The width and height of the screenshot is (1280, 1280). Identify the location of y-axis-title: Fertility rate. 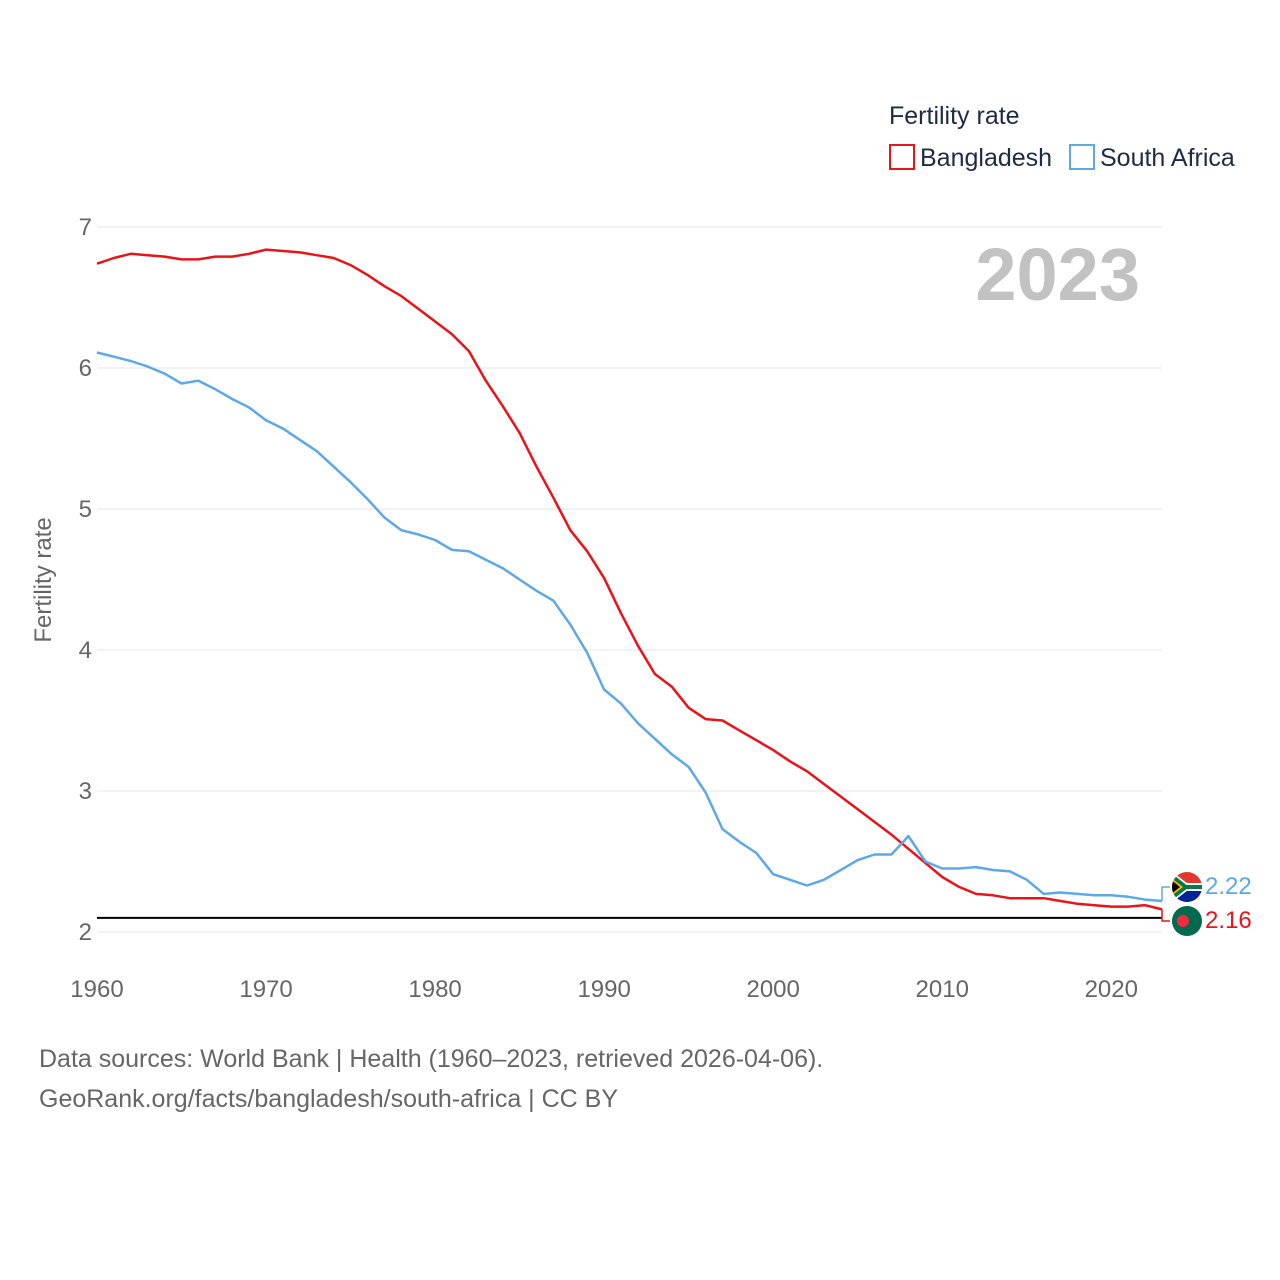
(43, 579).